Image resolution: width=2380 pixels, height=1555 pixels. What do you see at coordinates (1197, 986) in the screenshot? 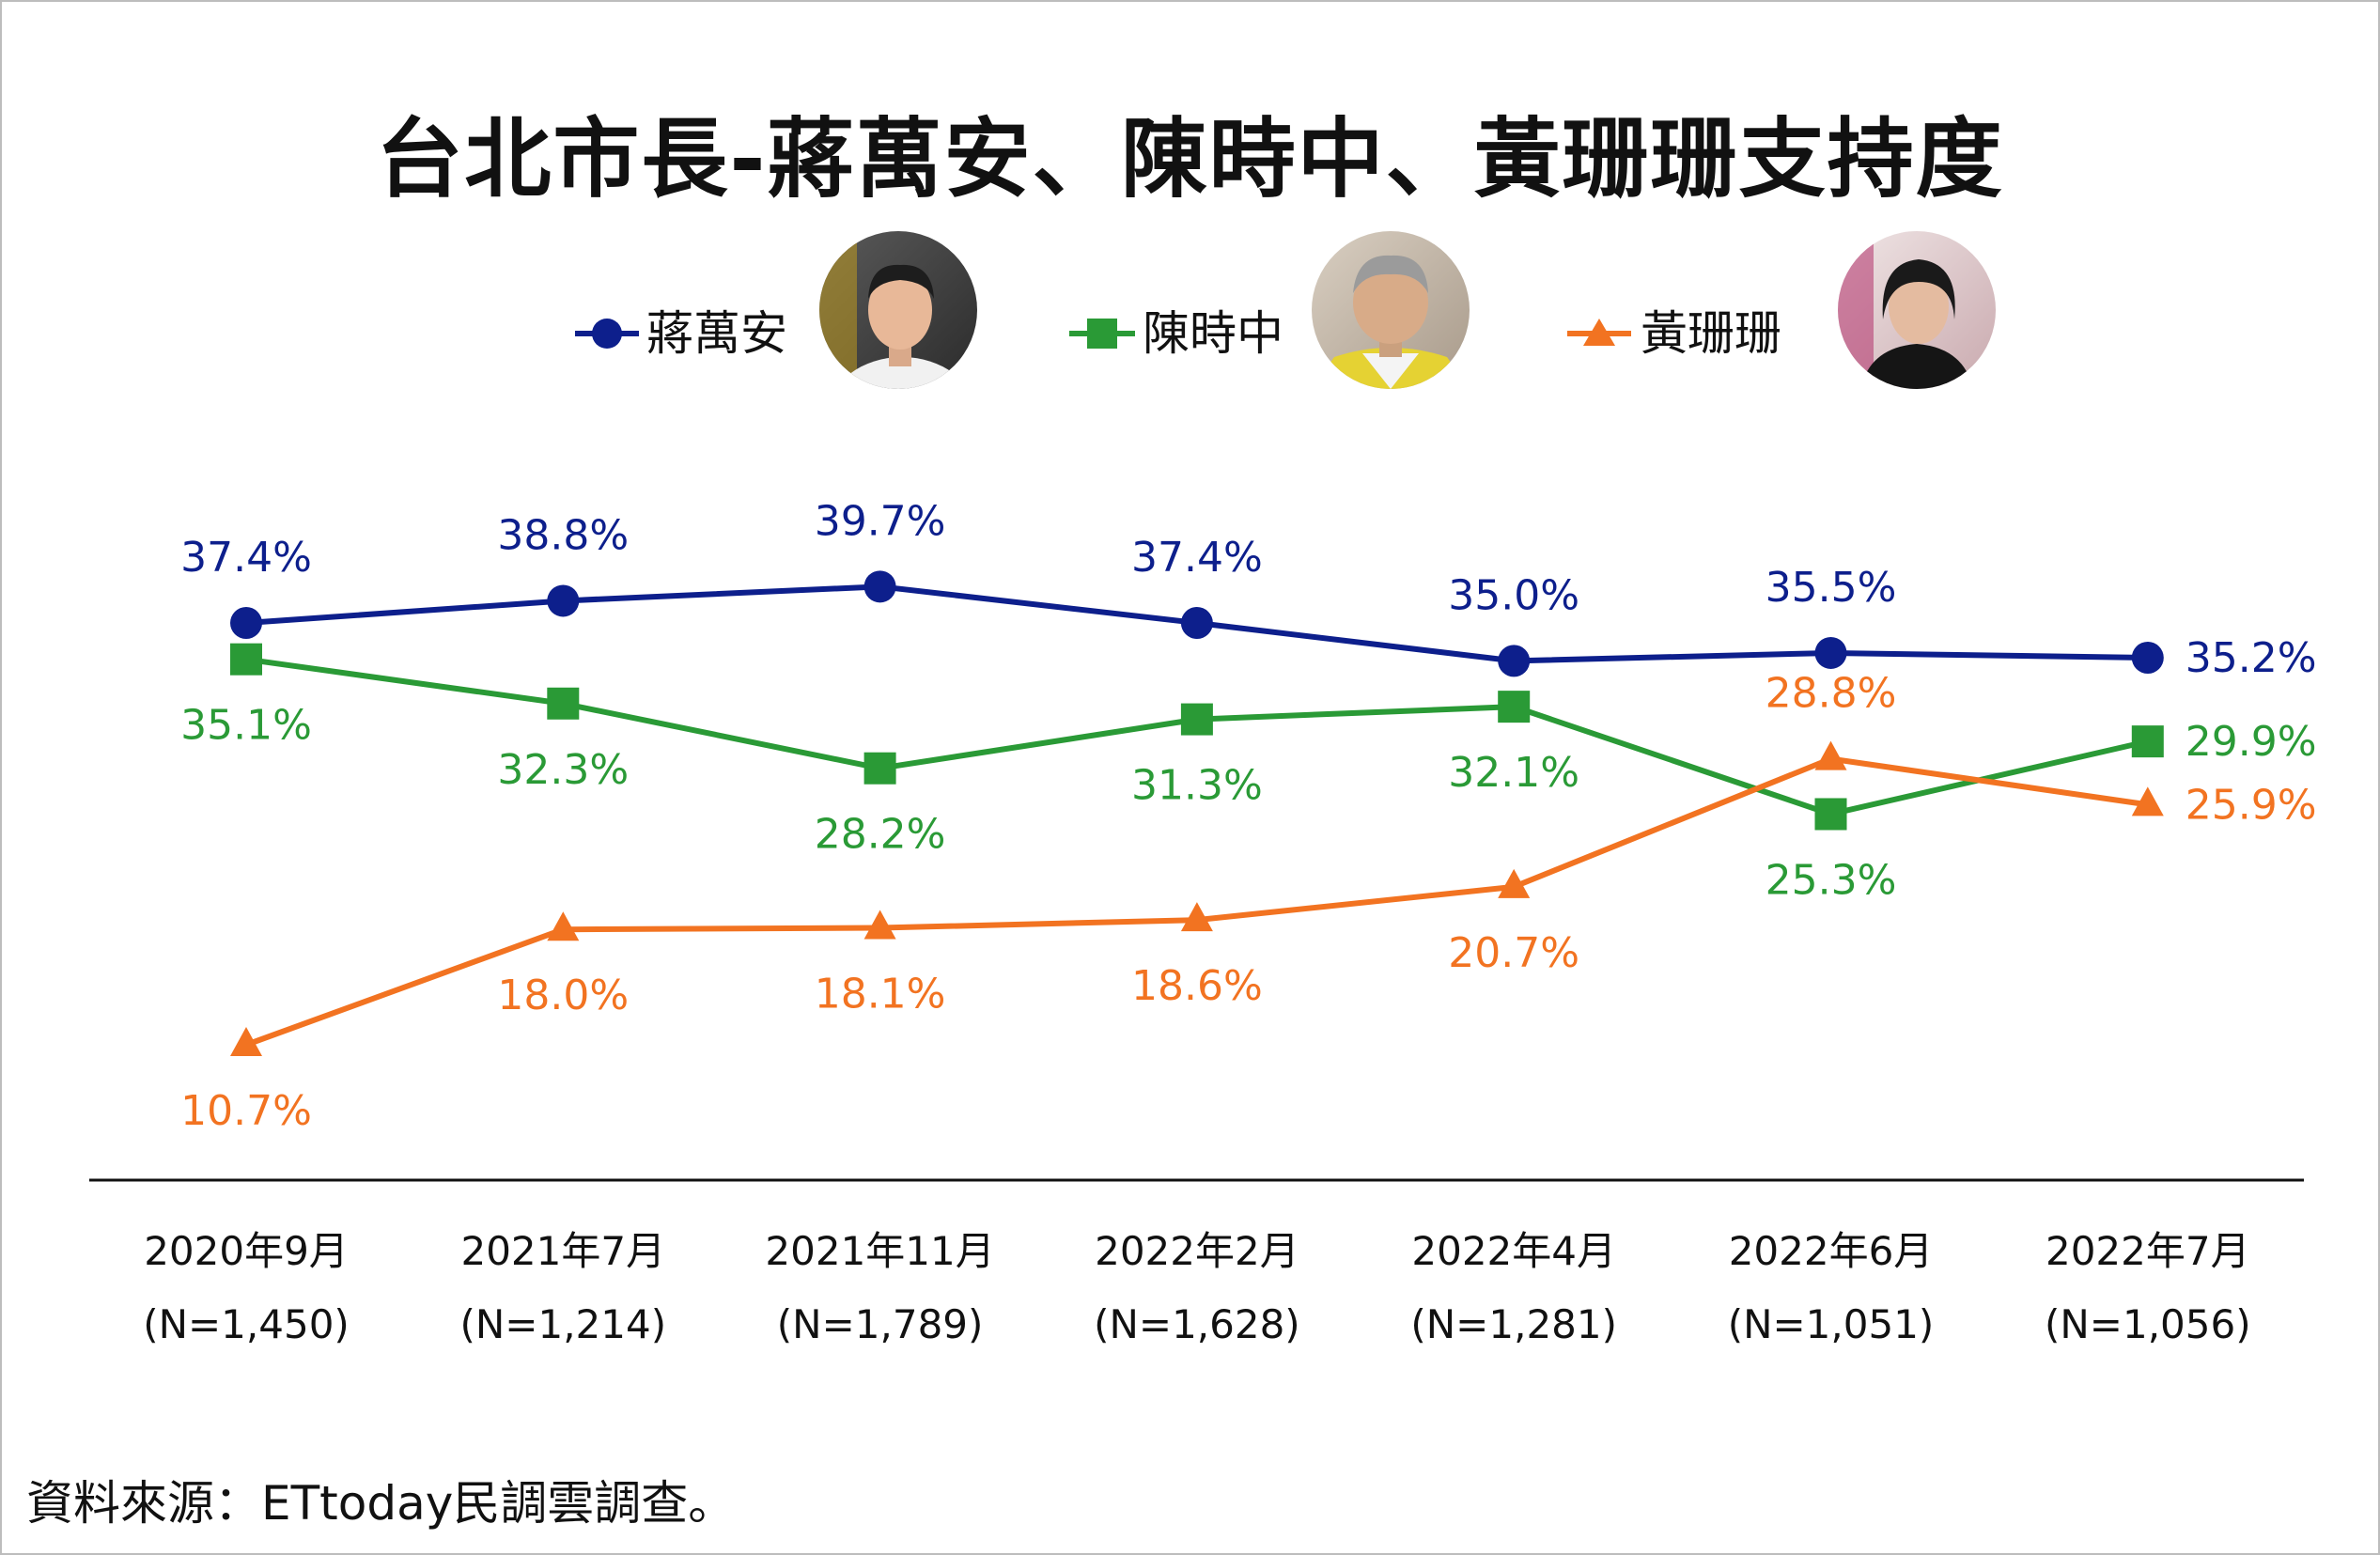
I see `data-label-huang: 18.6%` at bounding box center [1197, 986].